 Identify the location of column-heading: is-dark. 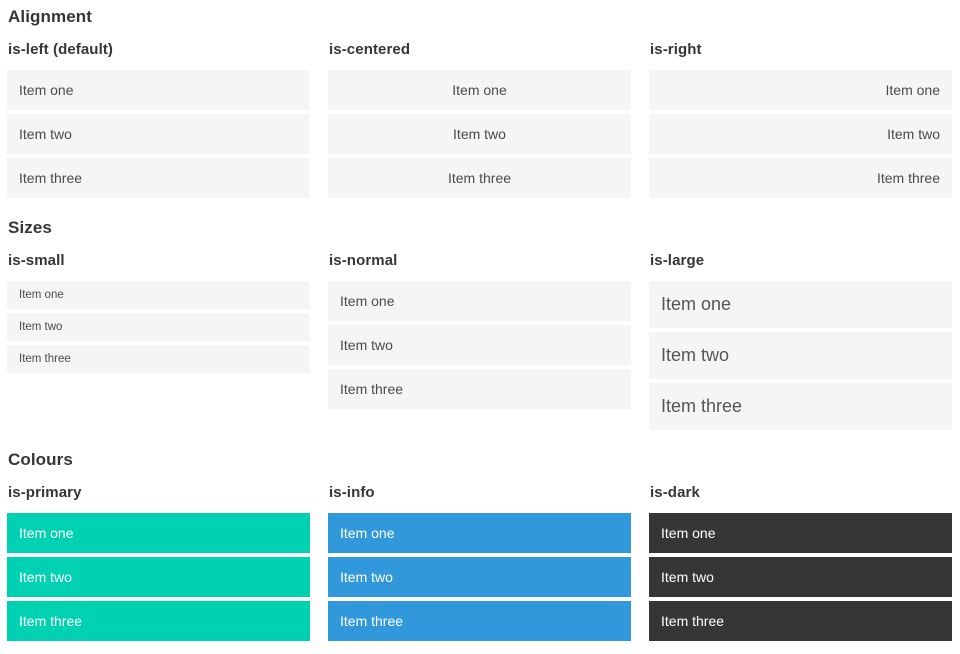
(675, 492).